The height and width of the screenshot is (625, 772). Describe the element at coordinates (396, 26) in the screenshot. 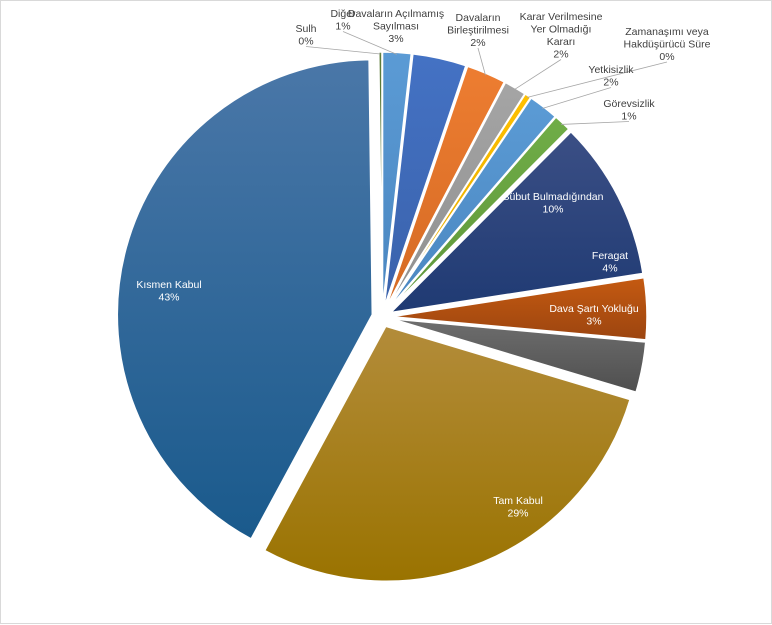

I see `data-label-2: Davaların Açılmamış Sayılması 3%` at that location.